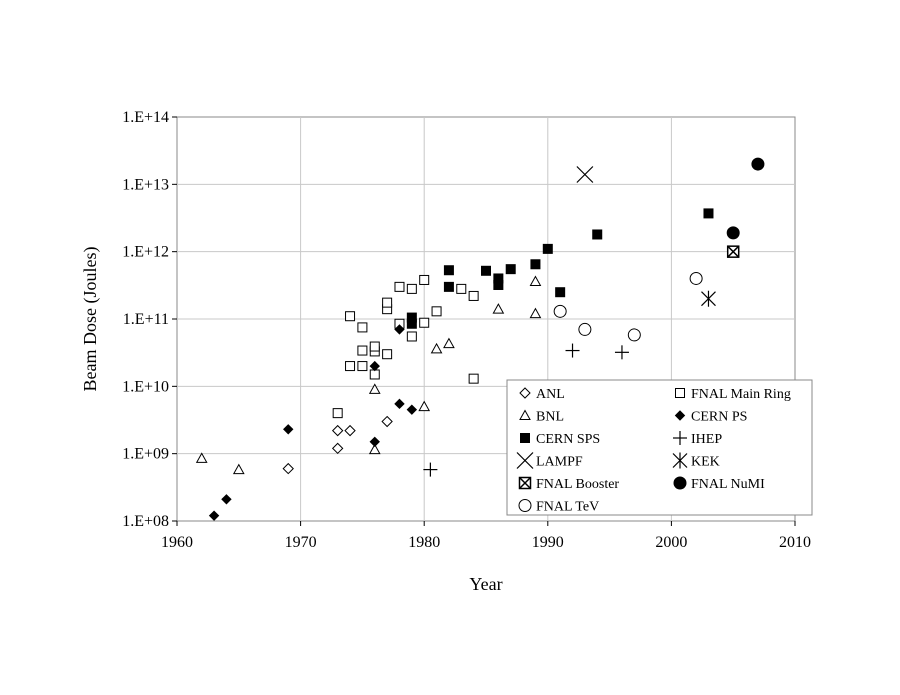  I want to click on x-tick-label: 1990, so click(548, 542).